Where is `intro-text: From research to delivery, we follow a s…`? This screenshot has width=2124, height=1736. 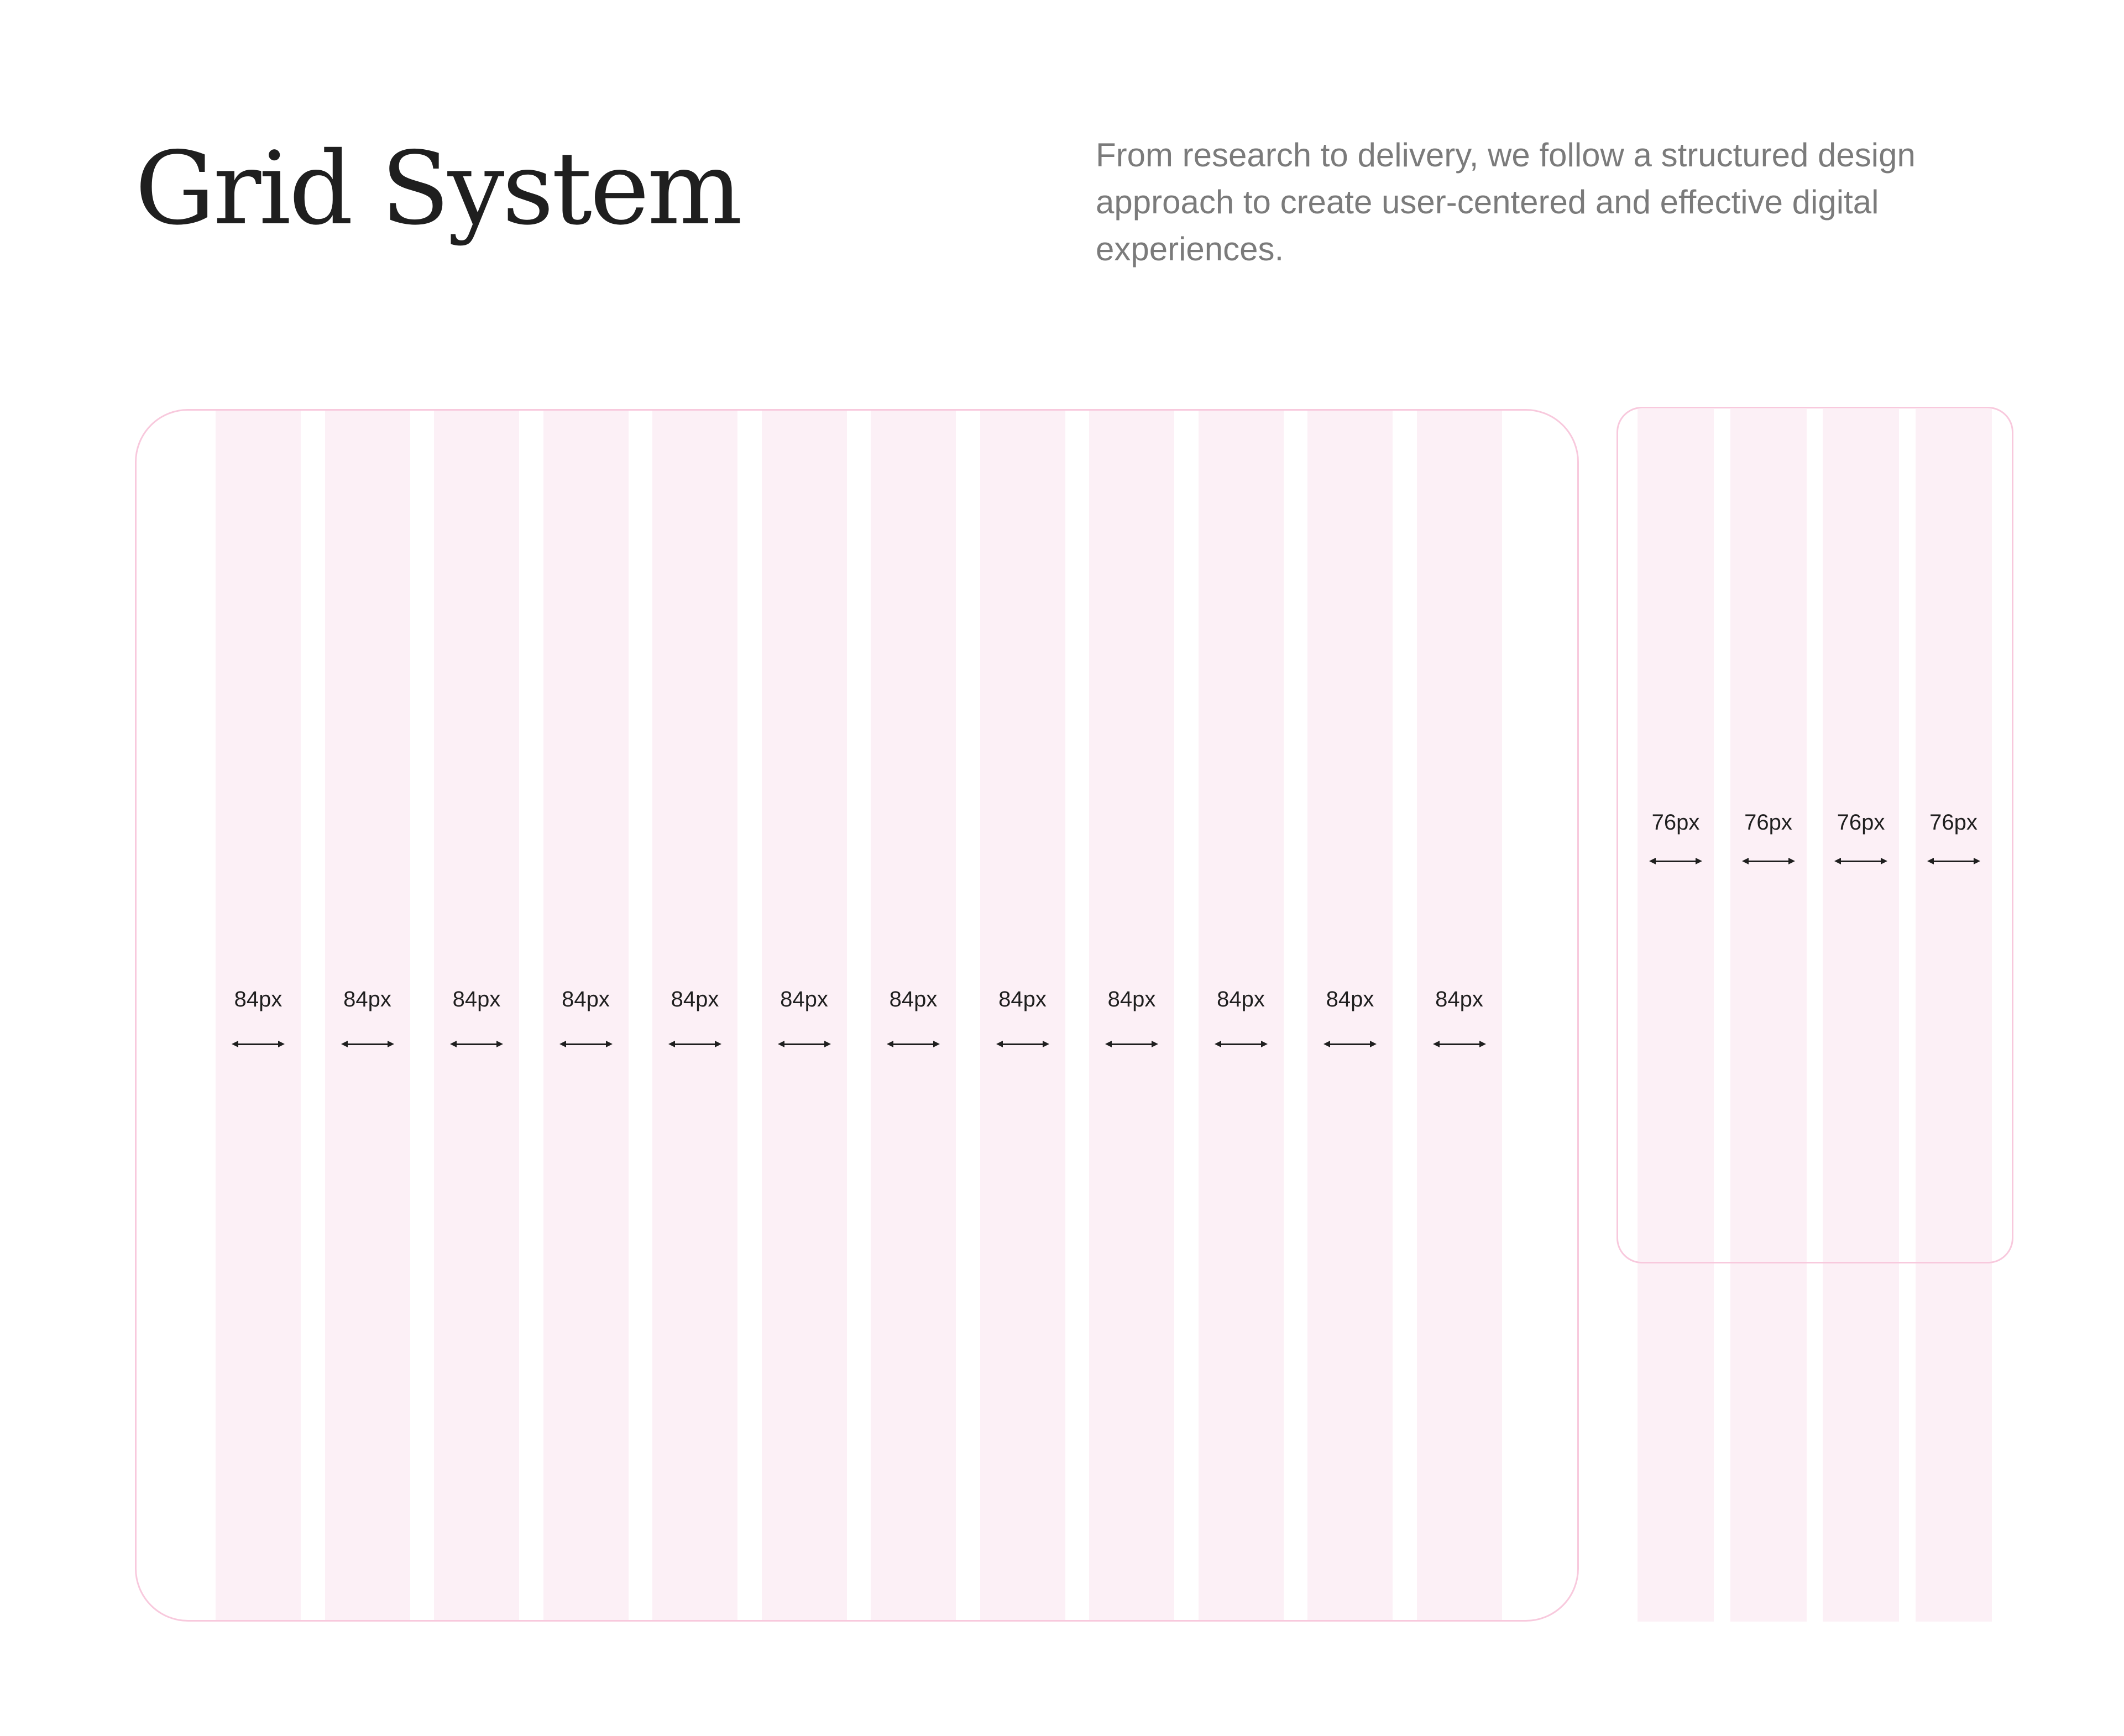 intro-text: From research to delivery, we follow a s… is located at coordinates (1506, 203).